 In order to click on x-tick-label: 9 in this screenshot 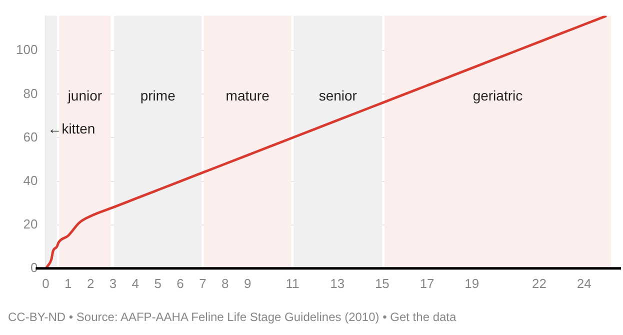, I will do `click(248, 283)`.